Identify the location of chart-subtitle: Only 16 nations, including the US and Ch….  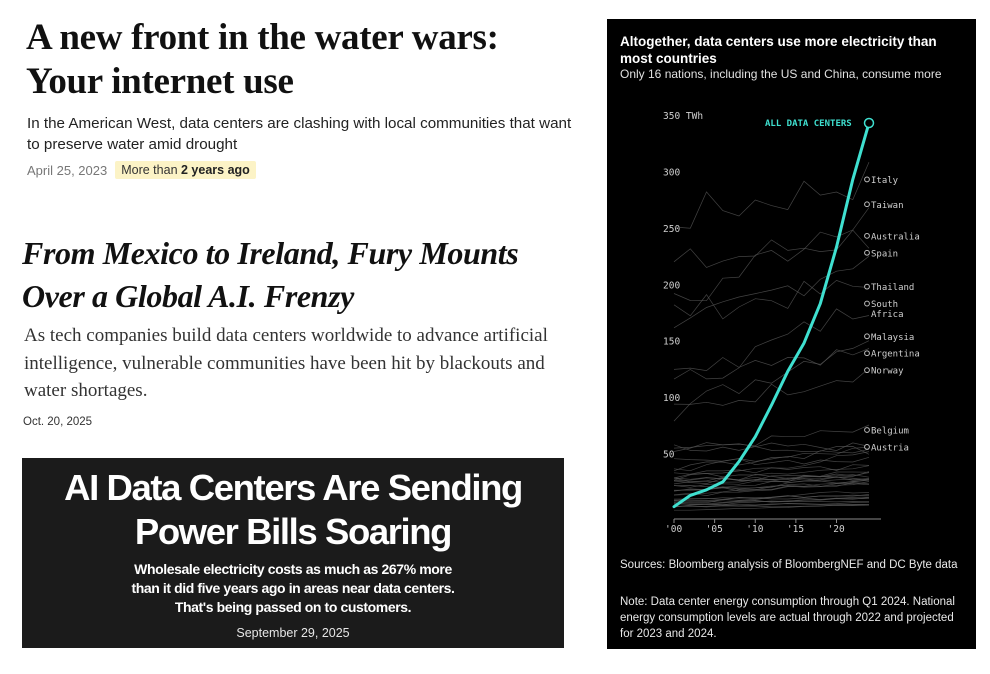
(781, 74).